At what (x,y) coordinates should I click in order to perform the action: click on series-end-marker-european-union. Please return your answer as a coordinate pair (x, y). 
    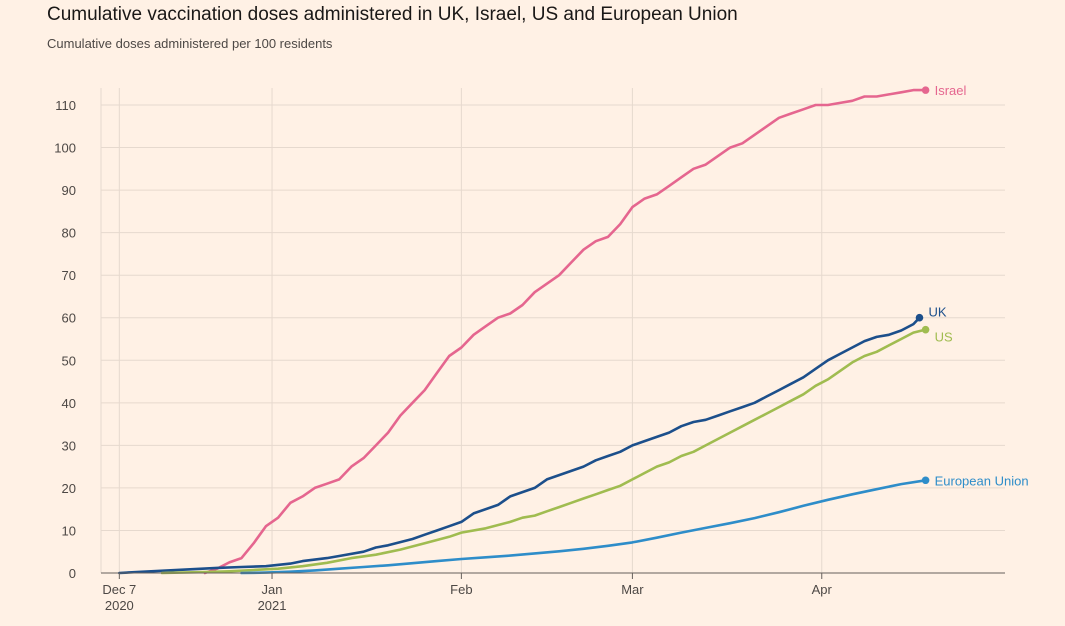
    Looking at the image, I should click on (925, 480).